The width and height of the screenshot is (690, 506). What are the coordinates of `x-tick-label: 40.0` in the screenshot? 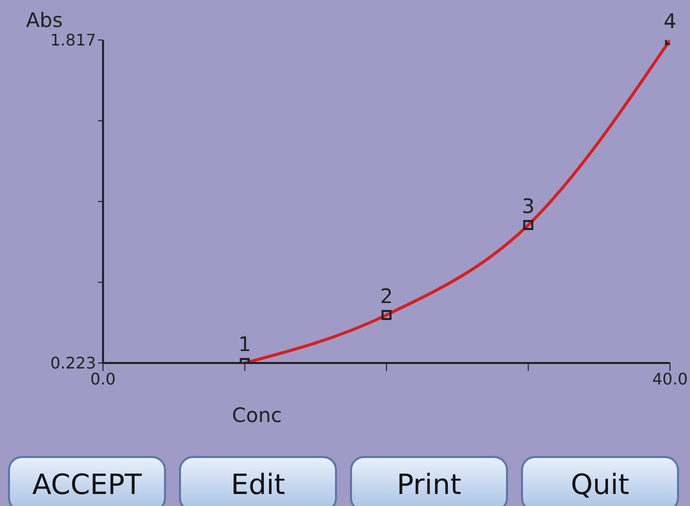 It's located at (670, 378).